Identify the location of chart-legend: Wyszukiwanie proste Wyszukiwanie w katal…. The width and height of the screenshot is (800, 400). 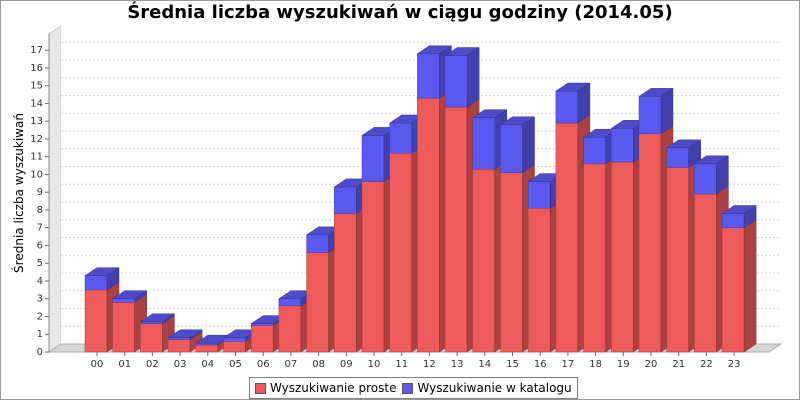
(413, 388).